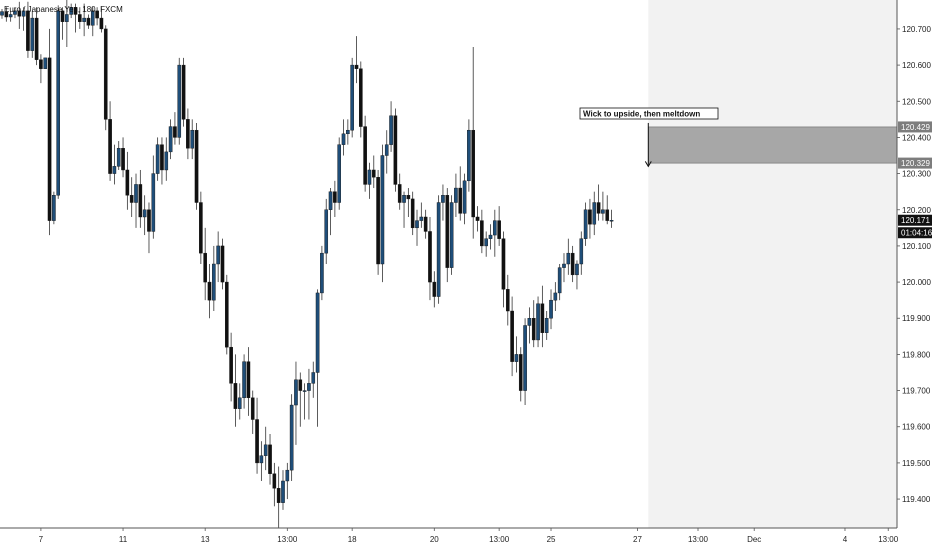  Describe the element at coordinates (915, 127) in the screenshot. I see `zone-top-tag-label: 120.429` at that location.